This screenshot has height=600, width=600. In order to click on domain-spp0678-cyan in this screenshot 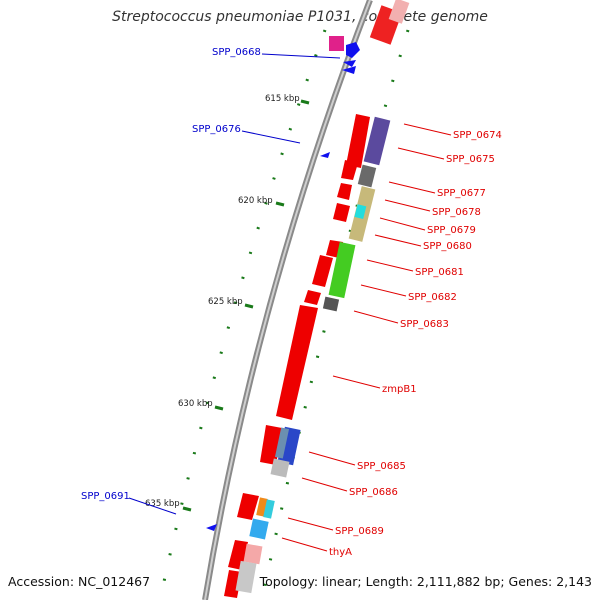, I will do `click(360, 212)`.